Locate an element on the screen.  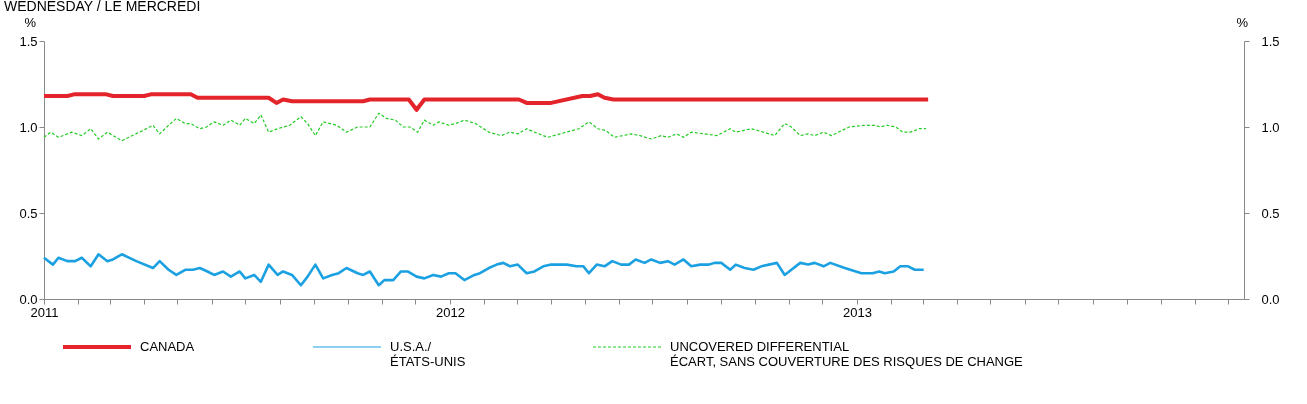
chart-title: WEDNESDAY / LE MERCREDI is located at coordinates (102, 7).